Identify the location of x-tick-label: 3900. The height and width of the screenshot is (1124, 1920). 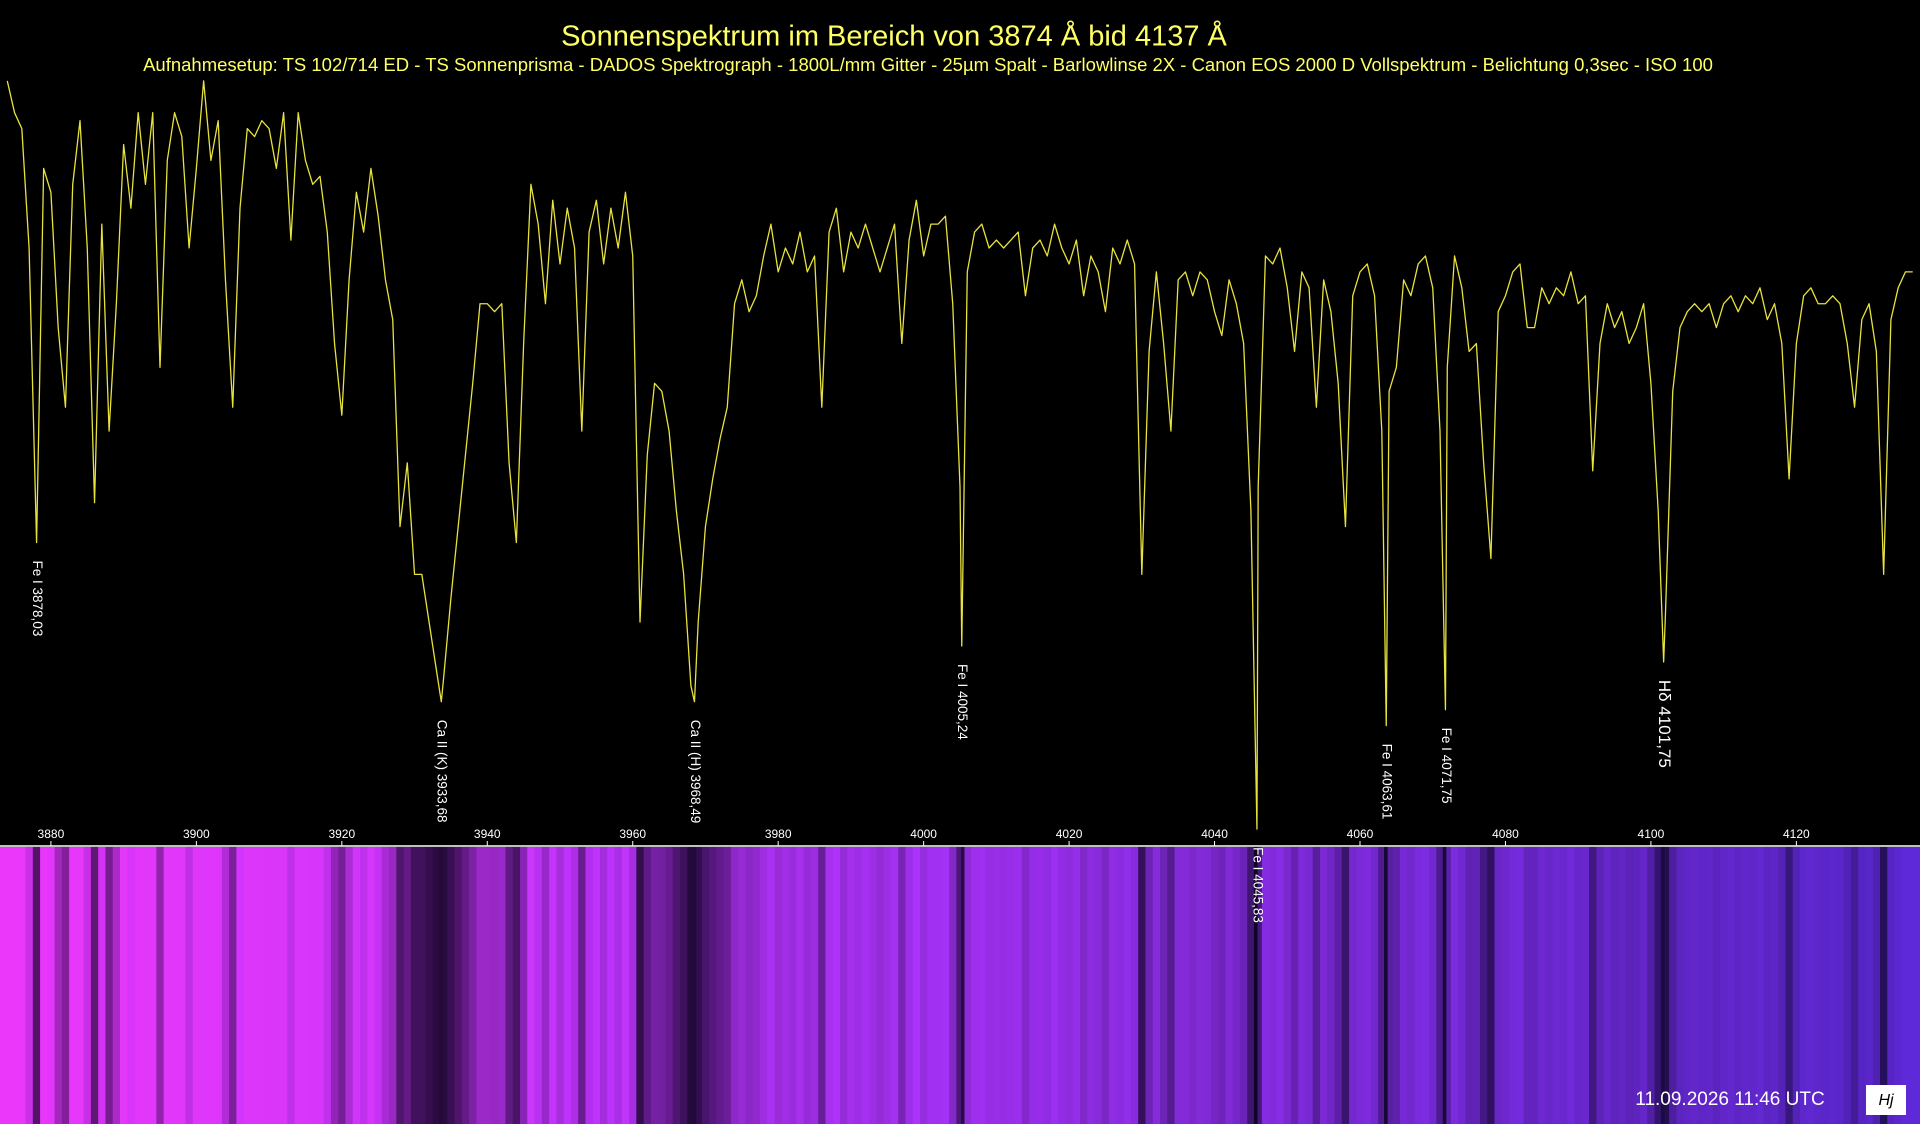
(196, 834).